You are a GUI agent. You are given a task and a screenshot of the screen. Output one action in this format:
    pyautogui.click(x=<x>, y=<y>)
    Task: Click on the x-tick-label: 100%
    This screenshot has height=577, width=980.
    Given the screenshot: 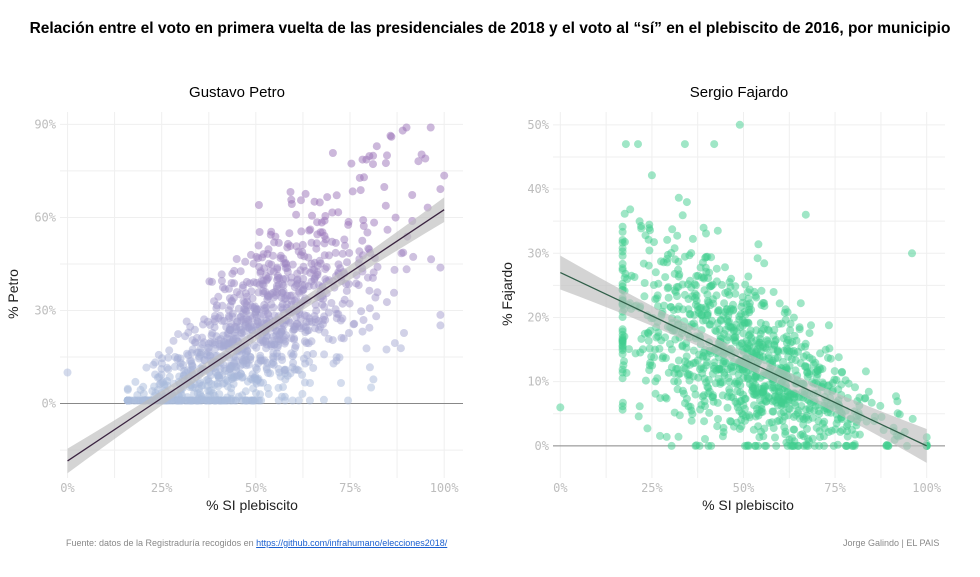 What is the action you would take?
    pyautogui.click(x=445, y=488)
    